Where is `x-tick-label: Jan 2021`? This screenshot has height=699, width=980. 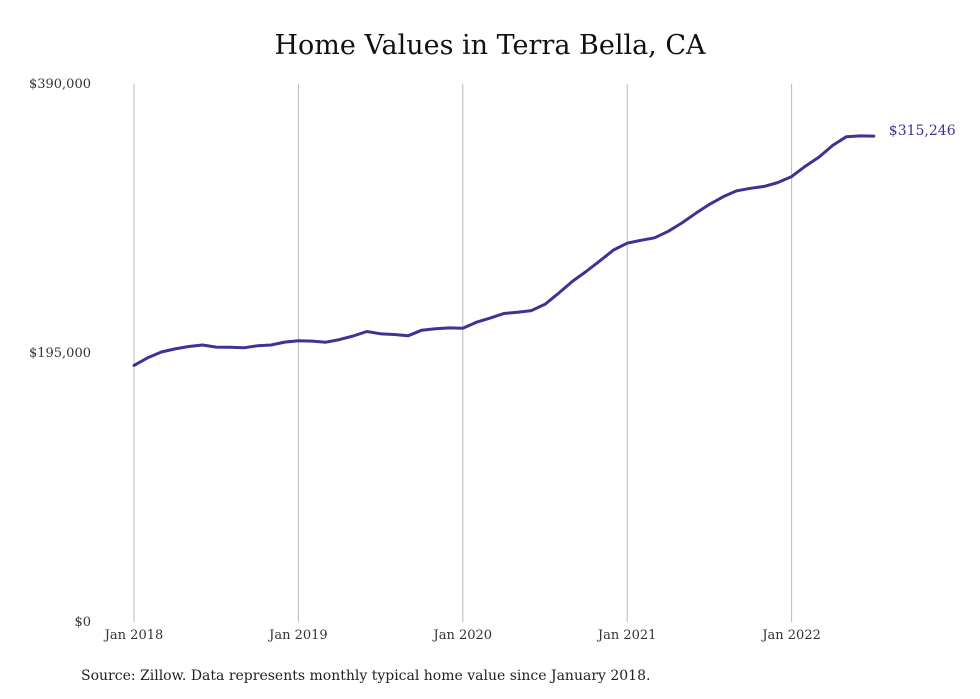
x-tick-label: Jan 2021 is located at coordinates (626, 635).